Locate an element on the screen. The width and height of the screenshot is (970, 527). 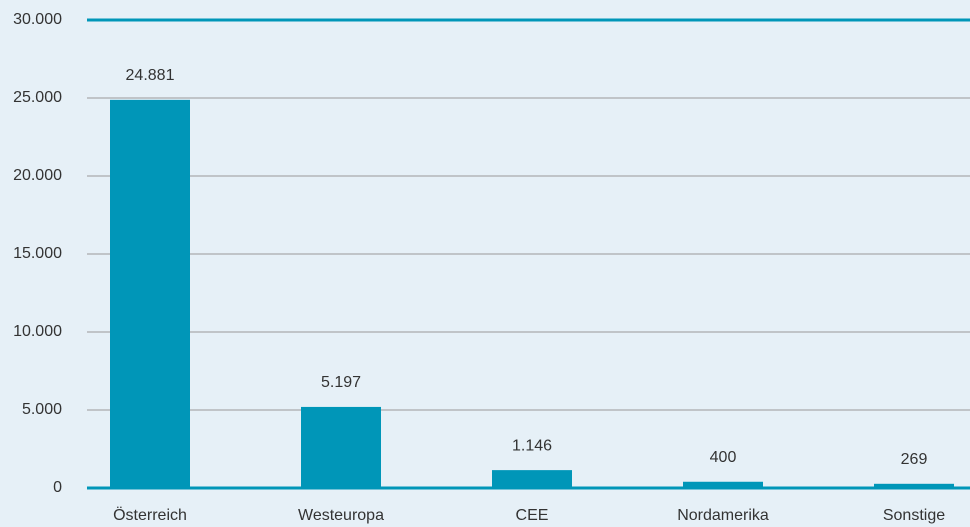
x-tick-label: Österreich is located at coordinates (150, 515).